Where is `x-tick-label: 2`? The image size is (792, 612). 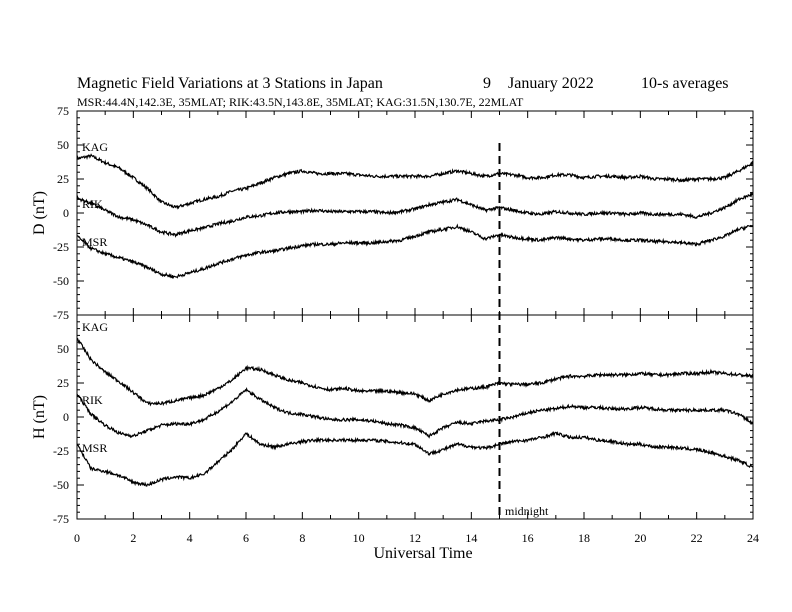 x-tick-label: 2 is located at coordinates (133, 538).